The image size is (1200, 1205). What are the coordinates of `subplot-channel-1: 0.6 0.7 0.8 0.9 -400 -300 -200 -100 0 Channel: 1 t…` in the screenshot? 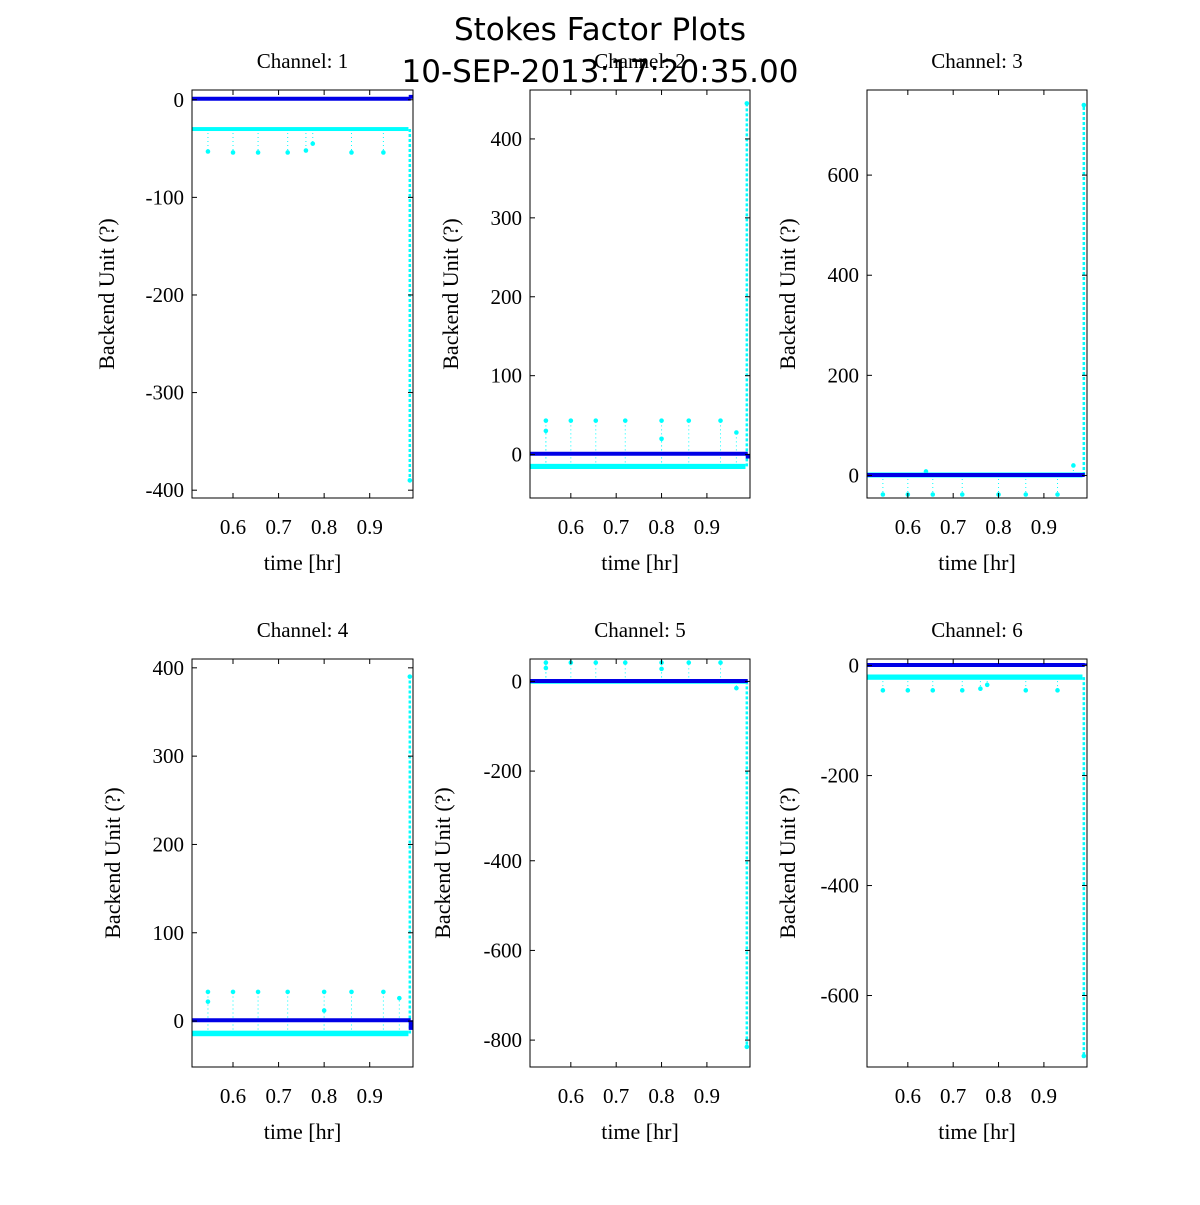 It's located at (254, 312).